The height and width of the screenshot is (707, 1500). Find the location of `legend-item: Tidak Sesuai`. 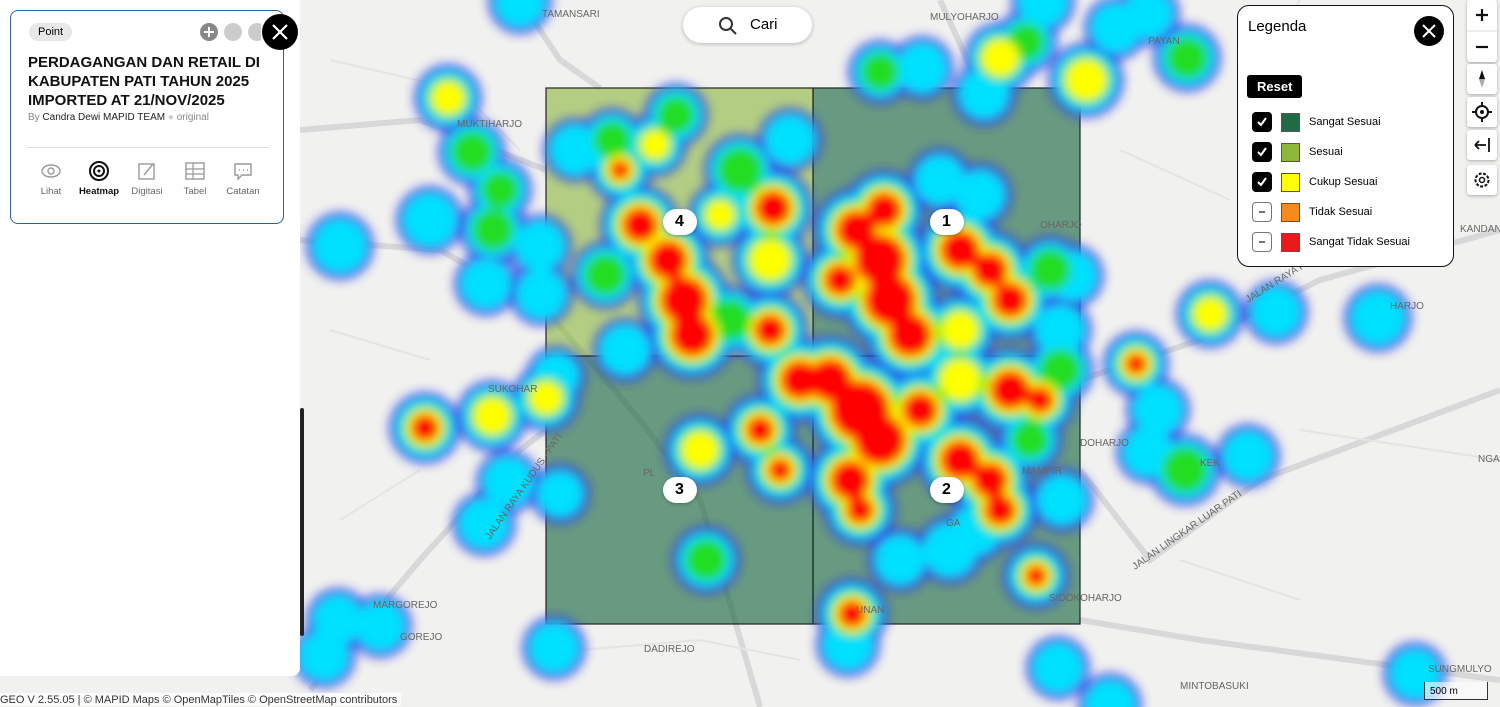

legend-item: Tidak Sesuai is located at coordinates (1312, 212).